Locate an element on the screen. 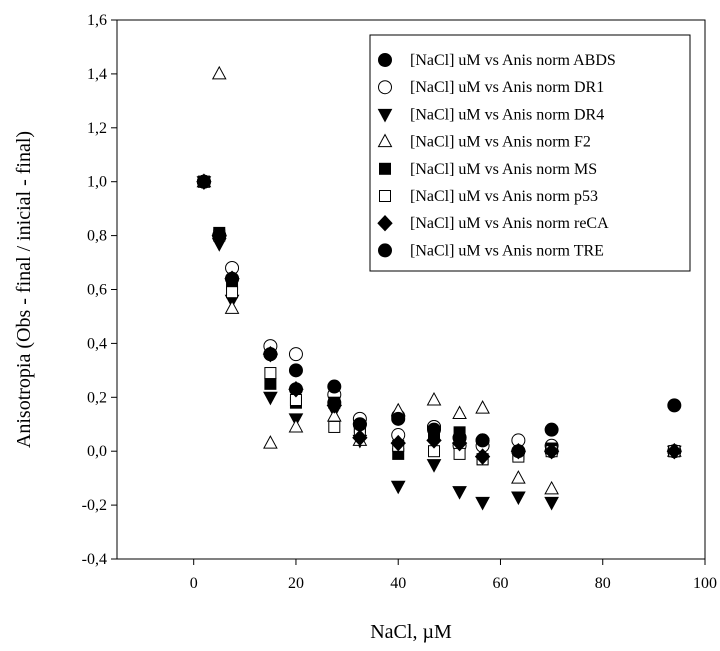 Image resolution: width=720 pixels, height=651 pixels. y-tick-label: 0,4 is located at coordinates (97, 343).